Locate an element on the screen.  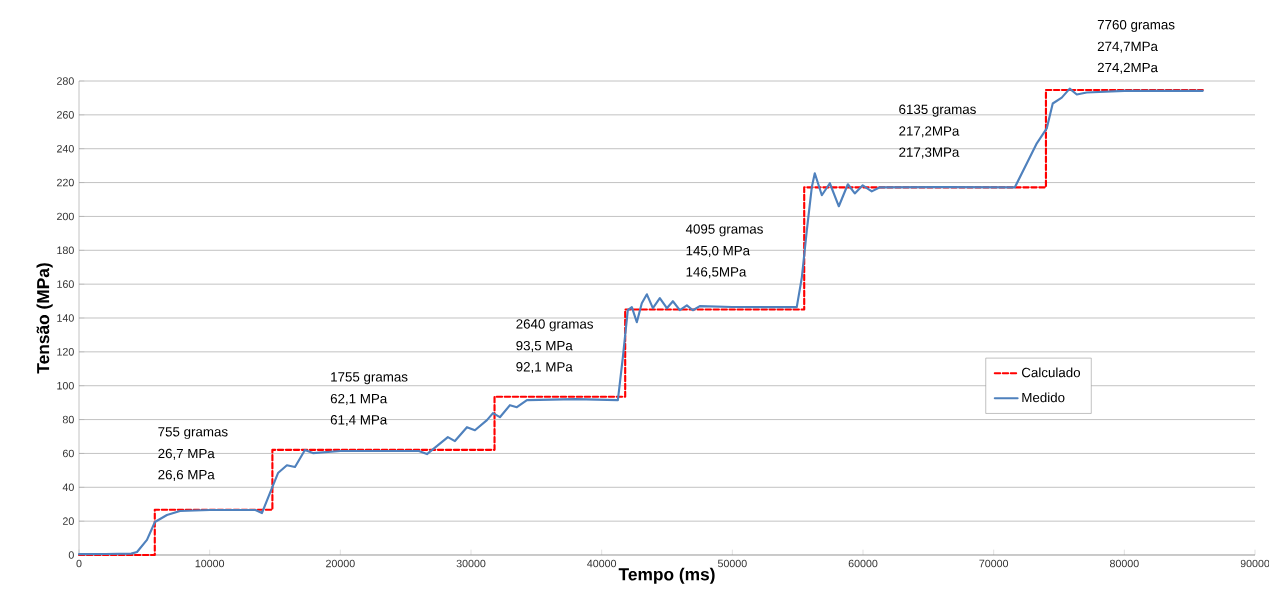
annotation: 146,5MPa is located at coordinates (716, 273).